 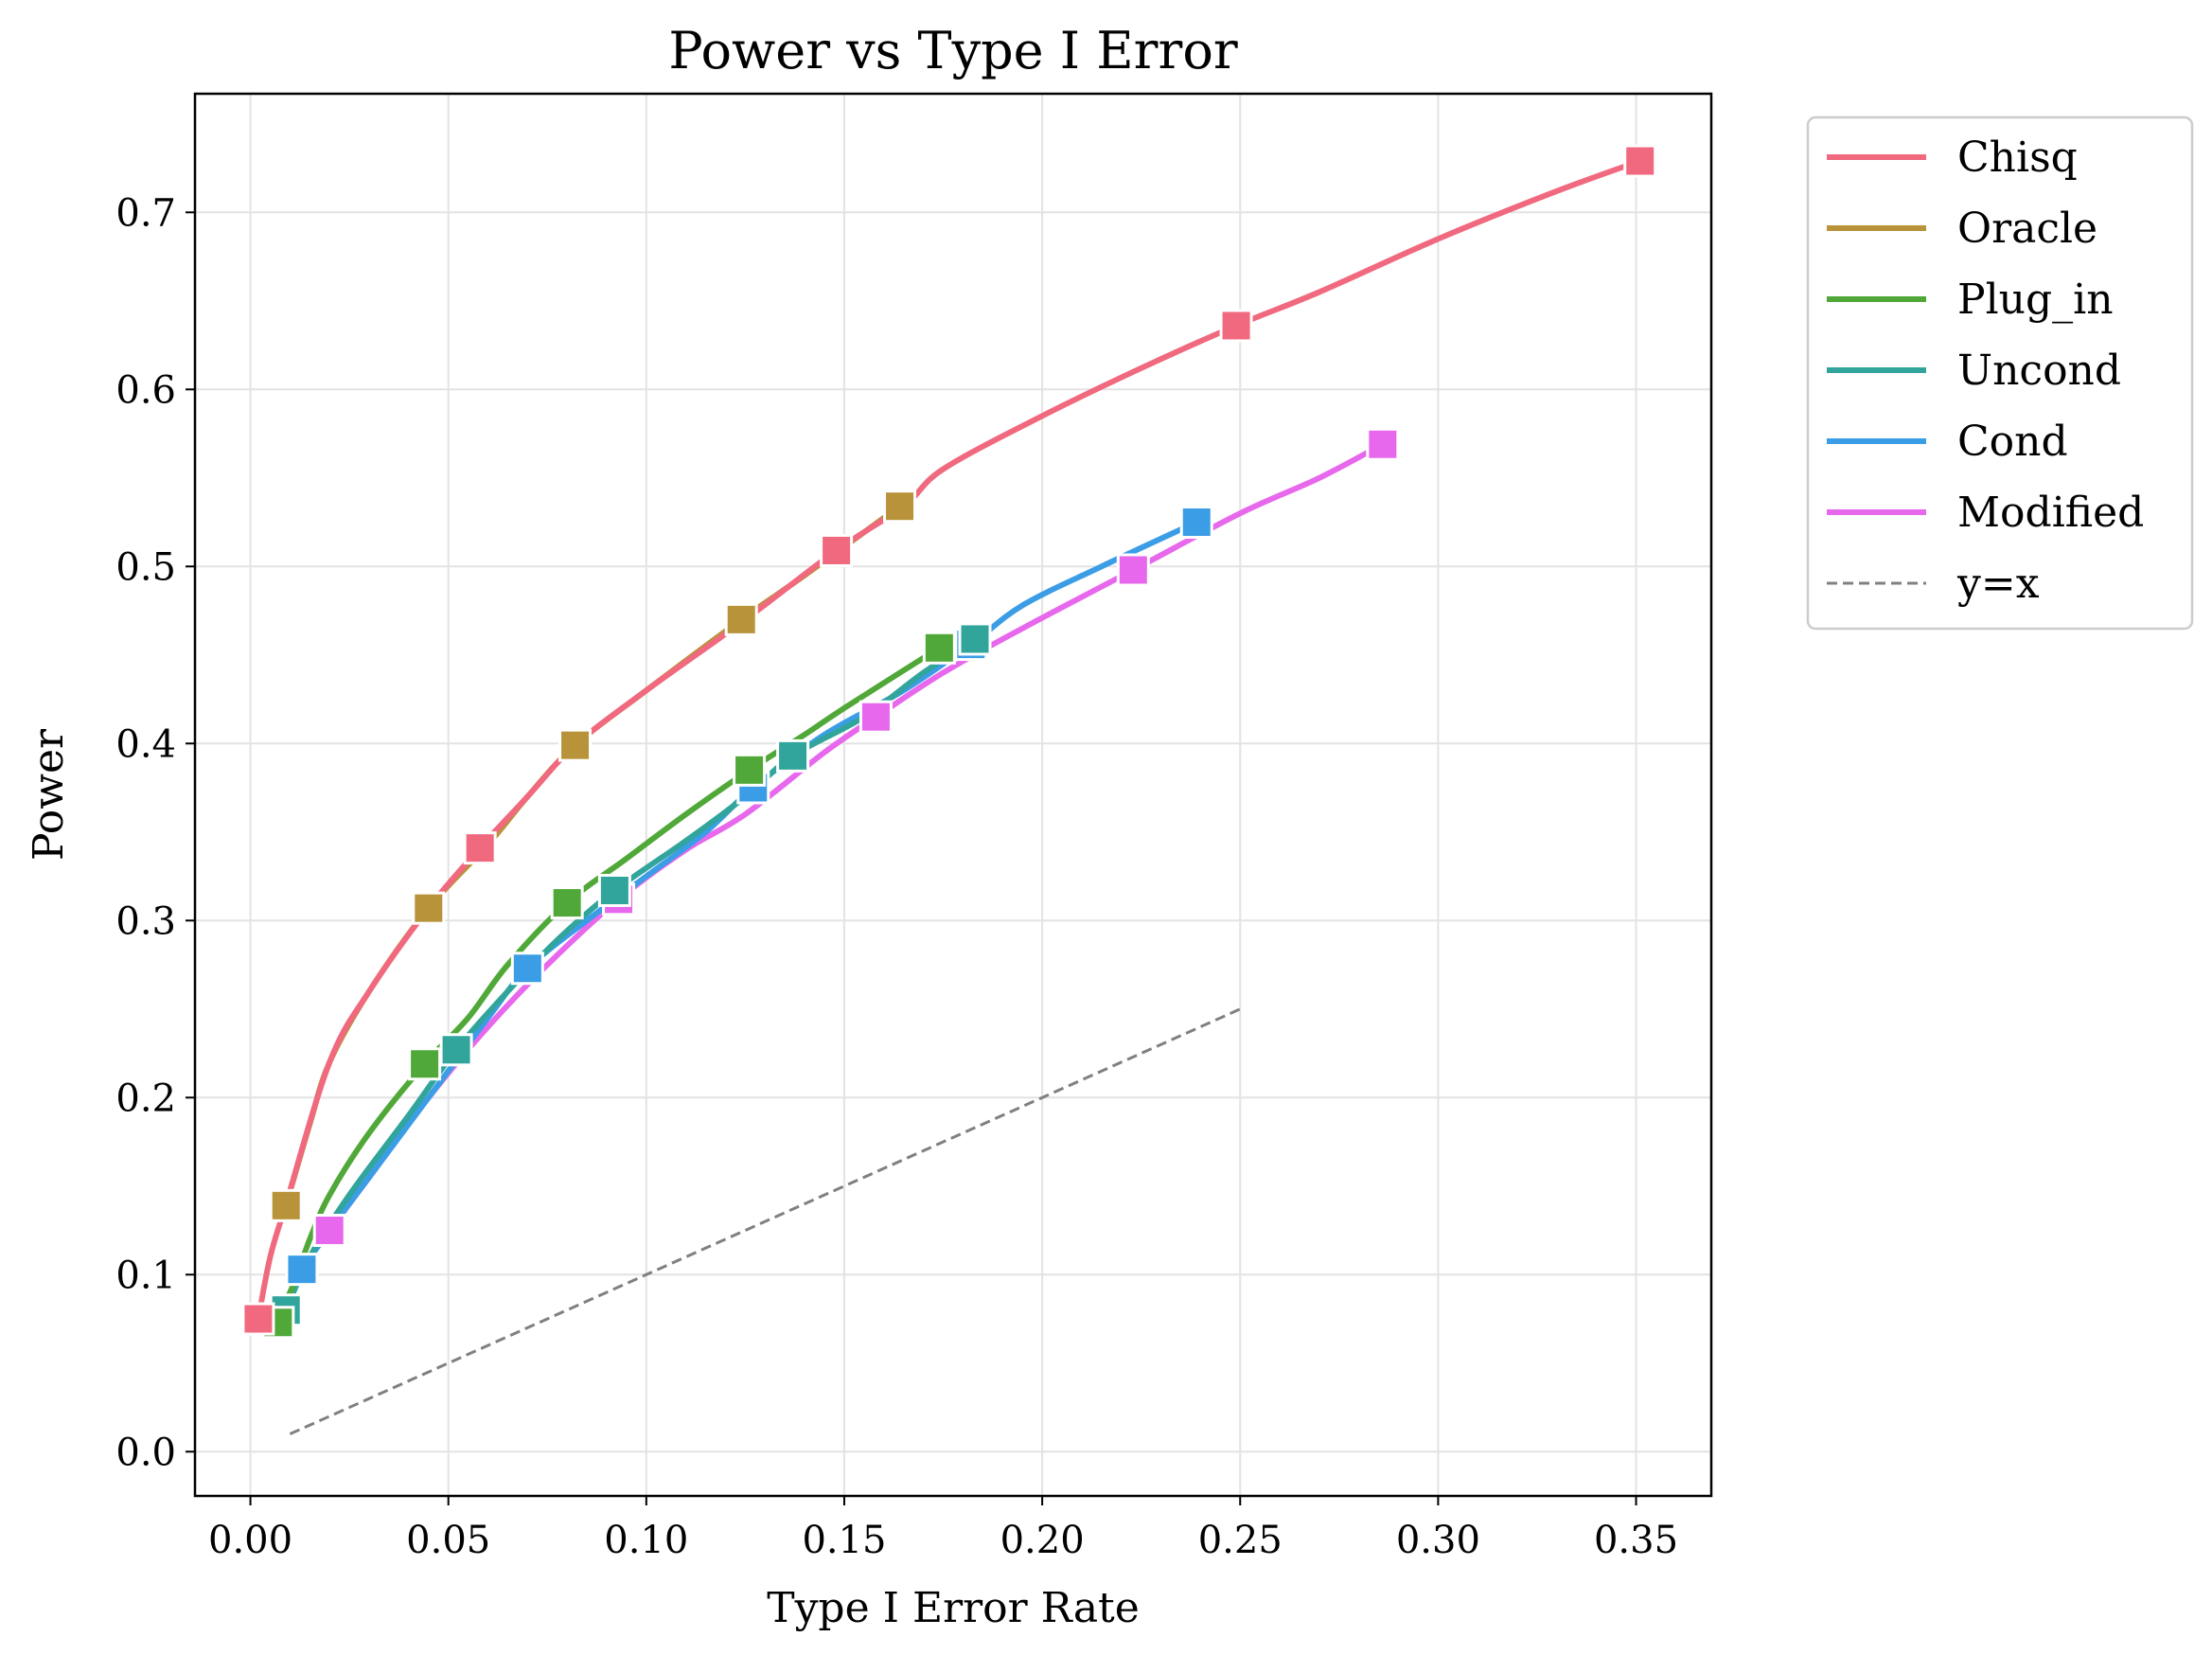 What do you see at coordinates (953, 1608) in the screenshot?
I see `x-axis-label: Type I Error Rate` at bounding box center [953, 1608].